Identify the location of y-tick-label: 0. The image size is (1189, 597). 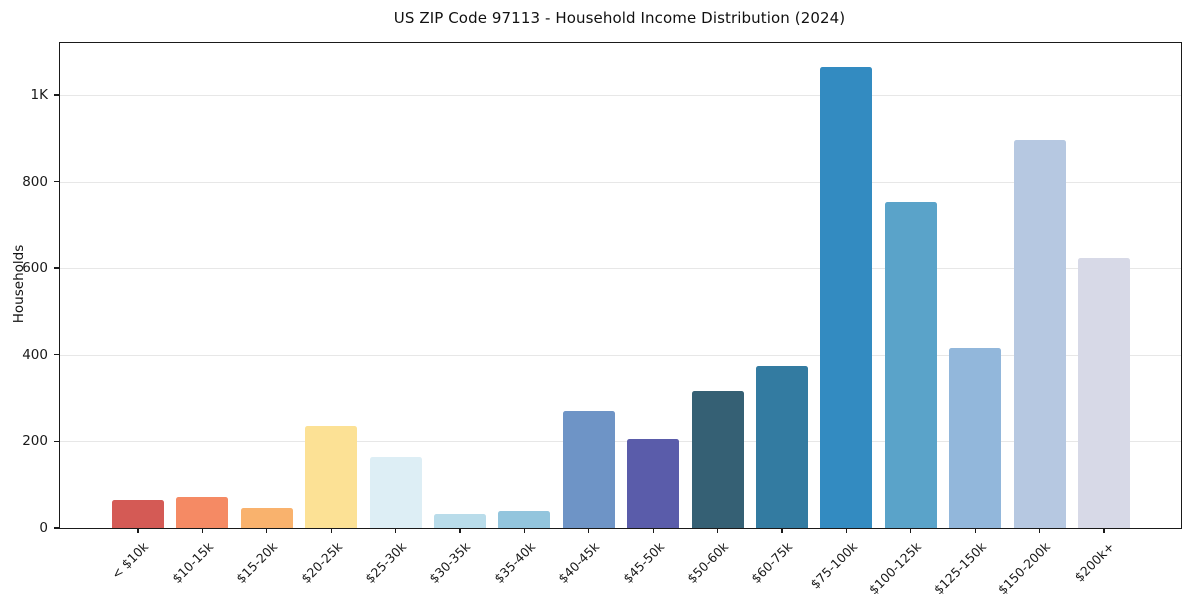
(43, 528).